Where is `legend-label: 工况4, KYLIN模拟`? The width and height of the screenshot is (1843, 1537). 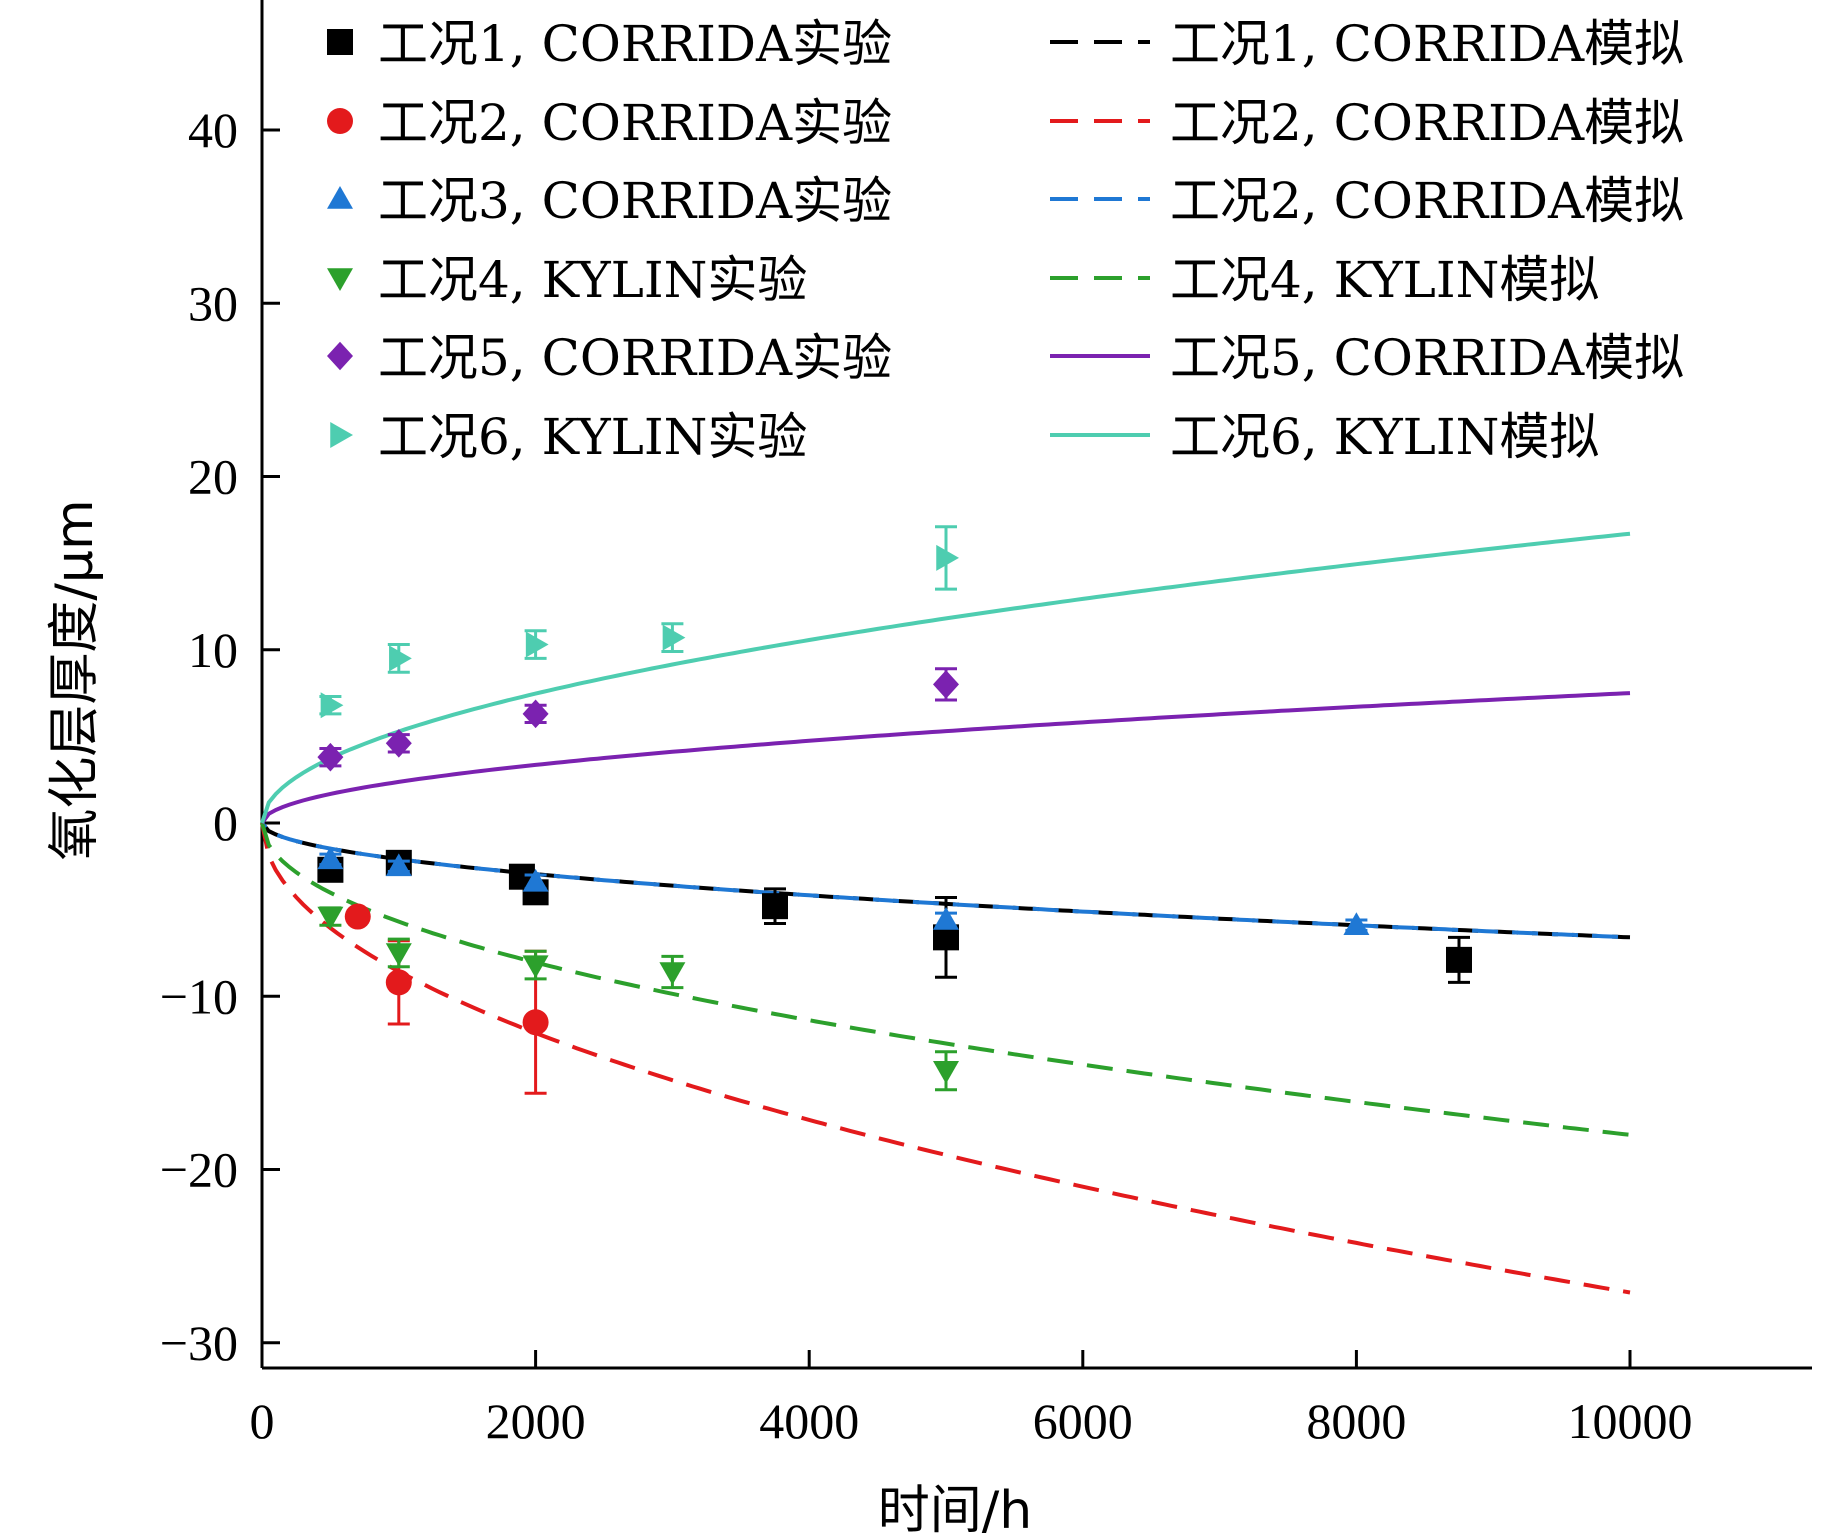
legend-label: 工况4, KYLIN模拟 is located at coordinates (1384, 280).